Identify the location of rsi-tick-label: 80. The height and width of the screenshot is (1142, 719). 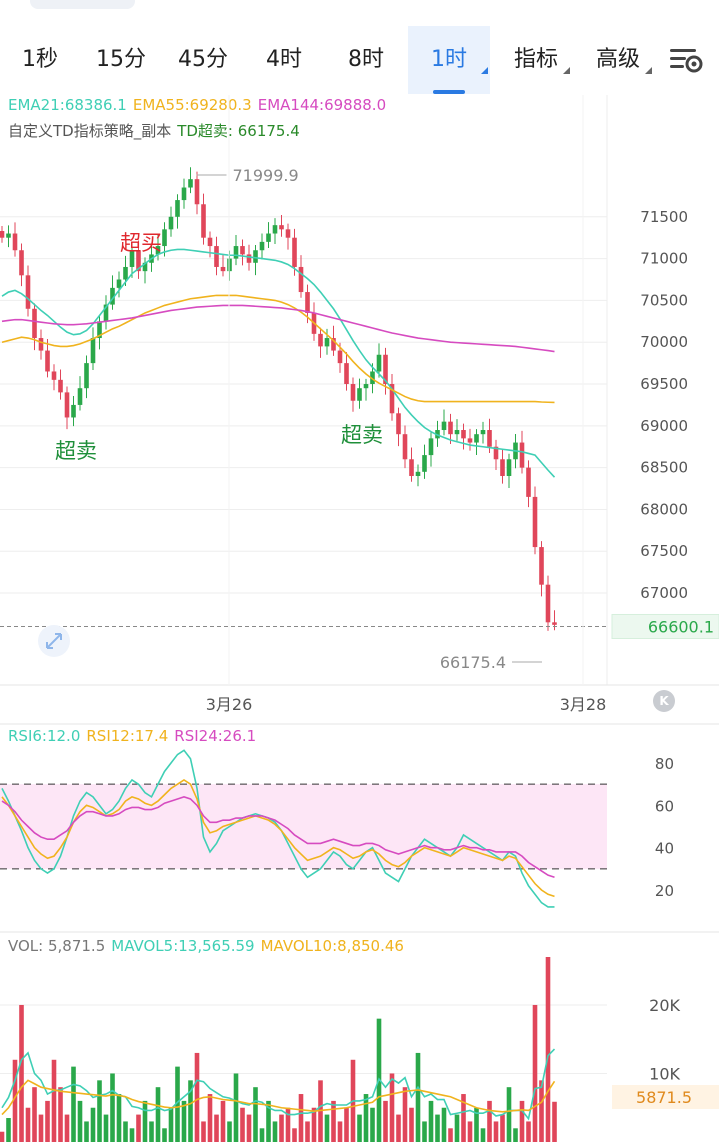
(664, 764).